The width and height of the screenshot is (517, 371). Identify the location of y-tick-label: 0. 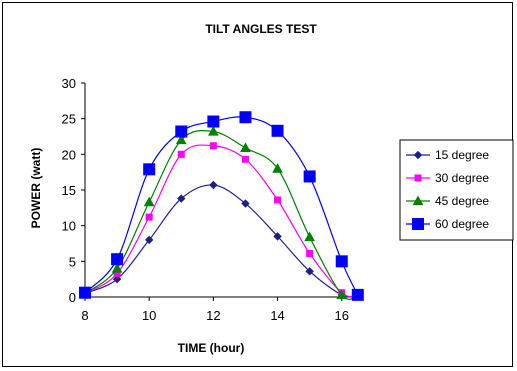
(72, 297).